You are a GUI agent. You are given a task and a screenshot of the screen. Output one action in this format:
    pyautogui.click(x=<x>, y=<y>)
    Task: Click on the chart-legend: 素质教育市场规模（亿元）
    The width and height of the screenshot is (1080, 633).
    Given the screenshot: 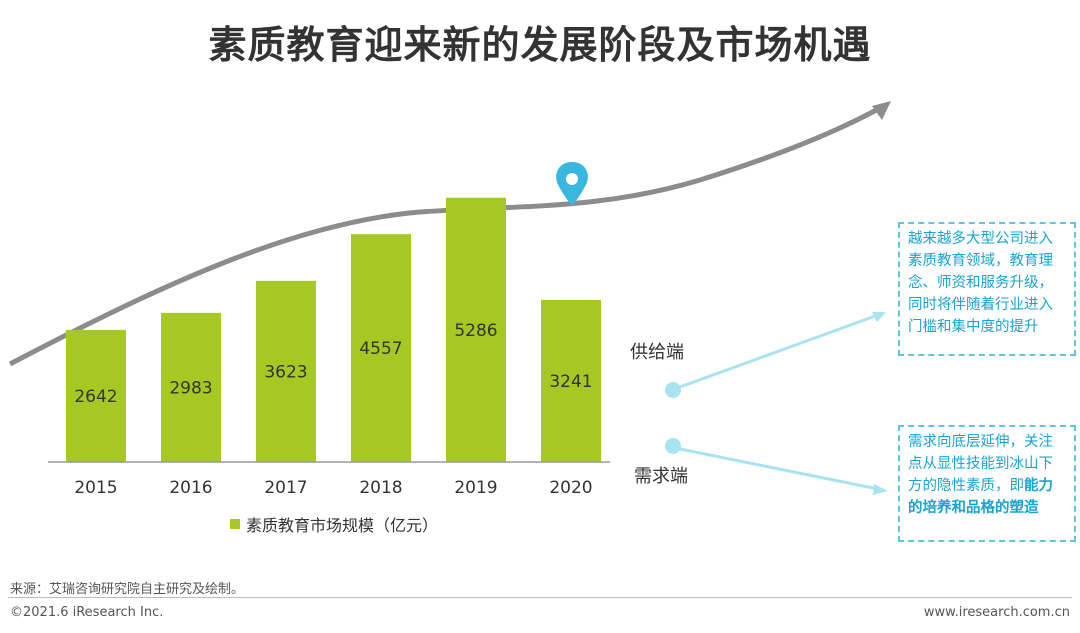 What is the action you would take?
    pyautogui.click(x=334, y=524)
    